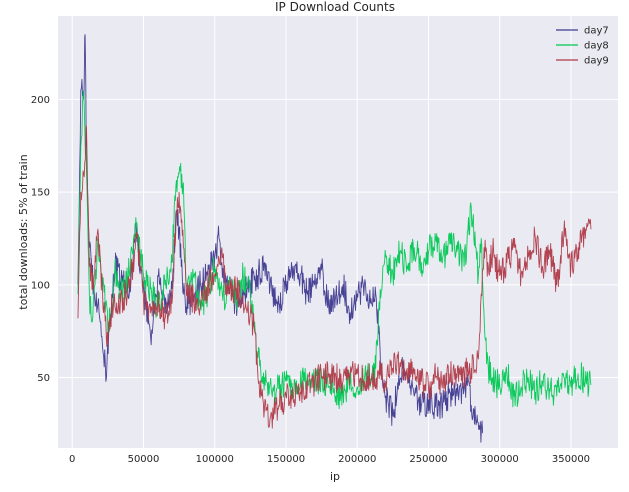  Describe the element at coordinates (571, 459) in the screenshot. I see `x-tick-label: 350000` at that location.